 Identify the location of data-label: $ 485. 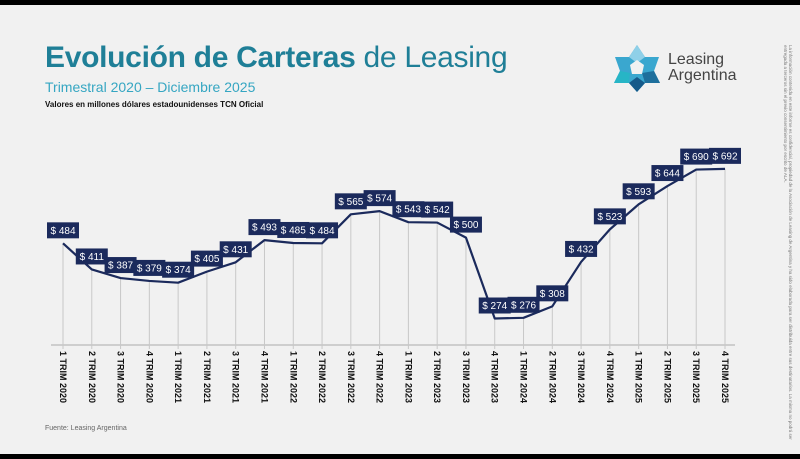
(293, 229).